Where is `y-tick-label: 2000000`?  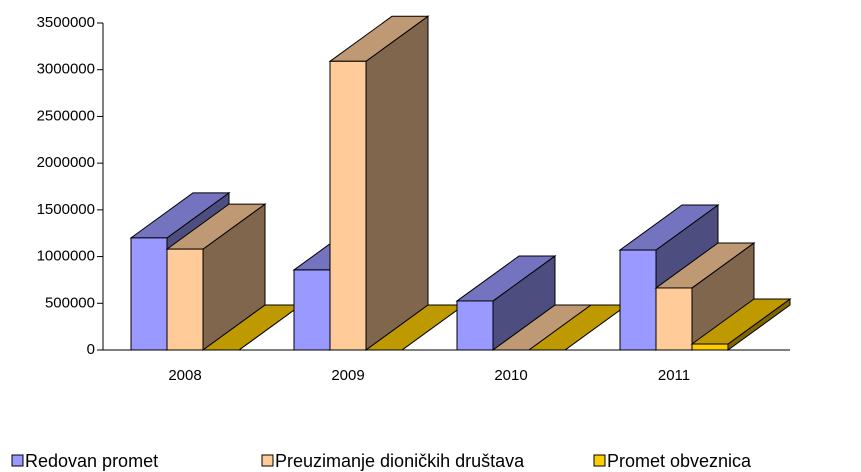
y-tick-label: 2000000 is located at coordinates (66, 162).